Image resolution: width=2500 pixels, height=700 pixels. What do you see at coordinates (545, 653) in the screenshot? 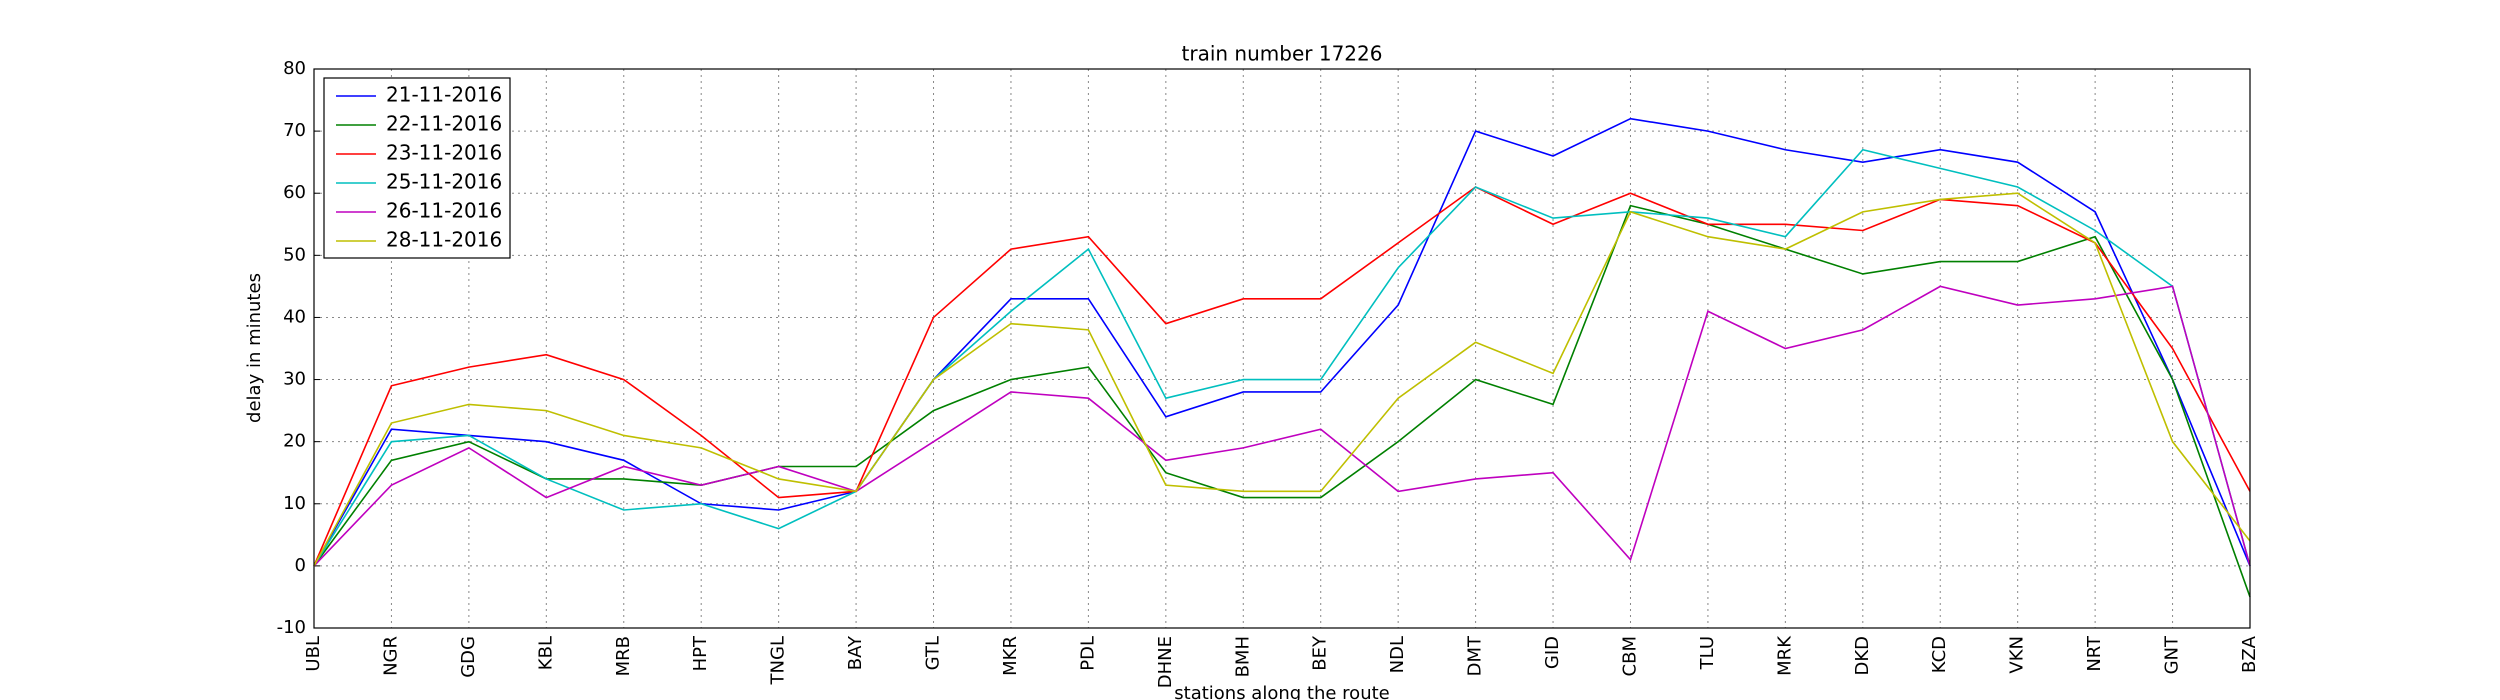
I see `x-tick-label: KBL` at bounding box center [545, 653].